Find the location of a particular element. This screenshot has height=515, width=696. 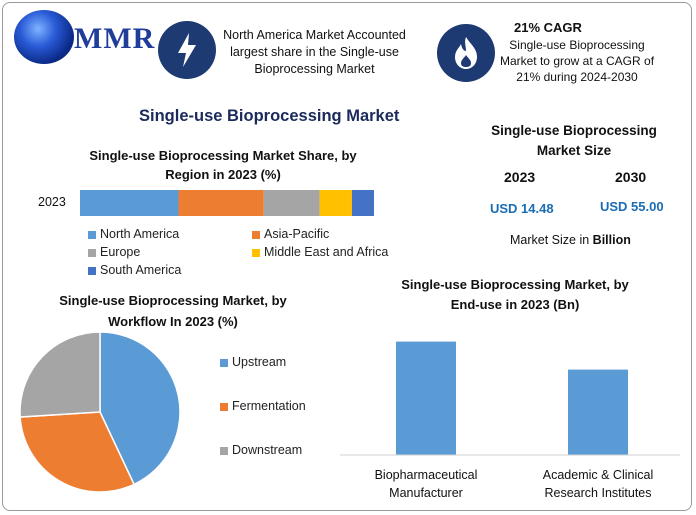

legend-upstream: Upstream is located at coordinates (253, 362).